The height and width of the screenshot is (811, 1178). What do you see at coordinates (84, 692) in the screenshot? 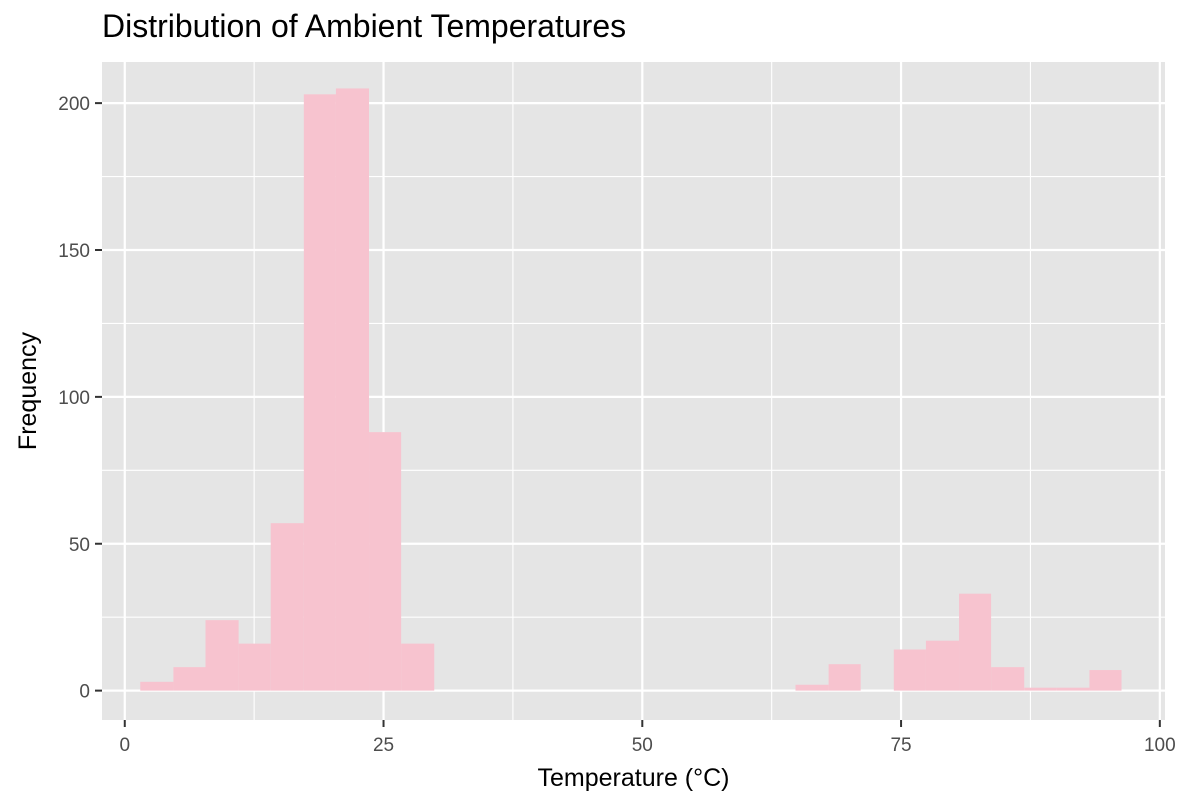
I see `y-tick-label: 0` at bounding box center [84, 692].